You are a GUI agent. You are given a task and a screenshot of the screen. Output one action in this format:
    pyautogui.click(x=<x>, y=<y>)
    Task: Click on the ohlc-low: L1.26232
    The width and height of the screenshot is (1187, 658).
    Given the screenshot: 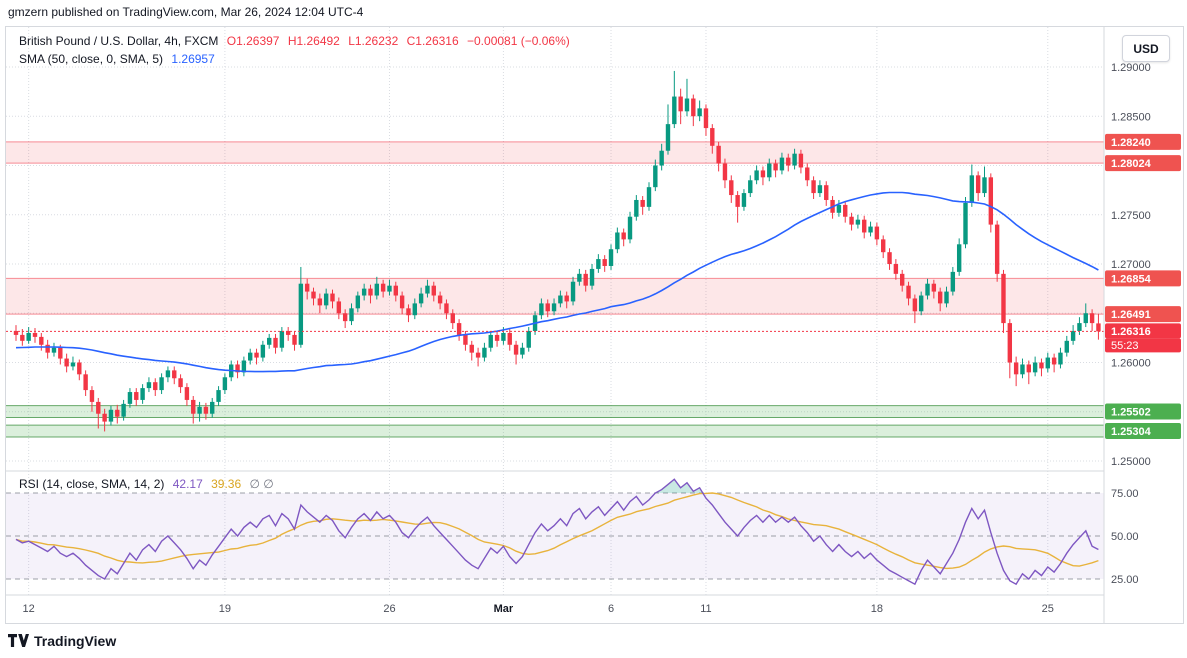 What is the action you would take?
    pyautogui.click(x=373, y=41)
    